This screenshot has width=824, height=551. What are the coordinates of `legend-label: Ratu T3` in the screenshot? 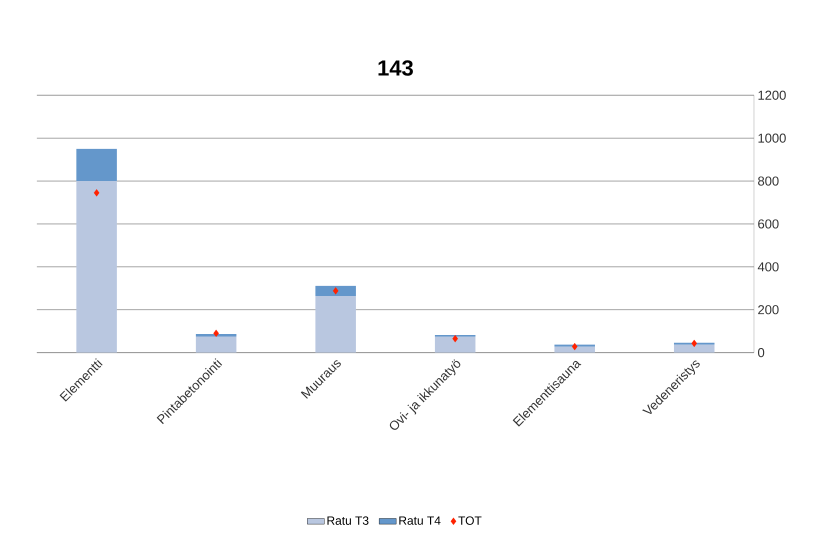 It's located at (347, 520).